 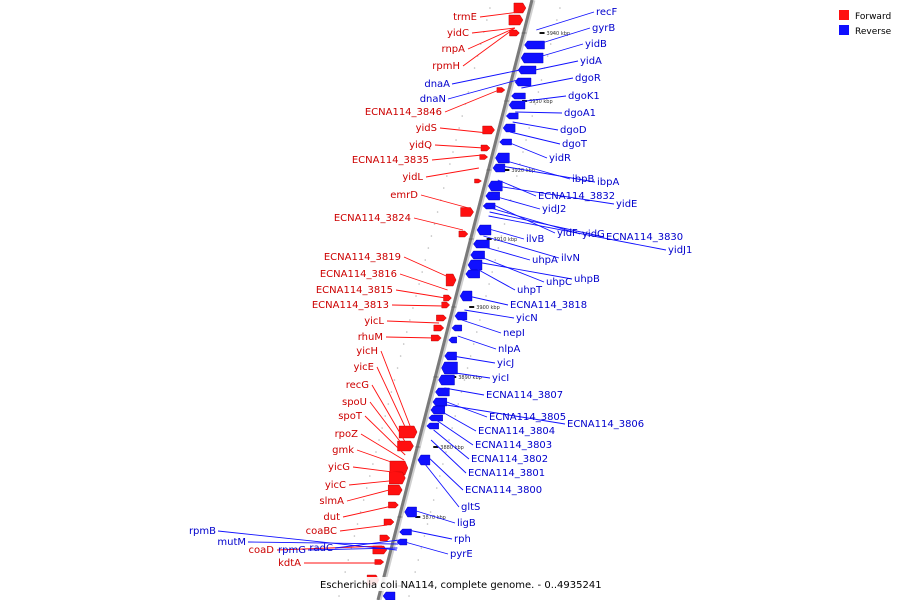 I want to click on gene-label-yici: yicI, so click(x=500, y=378).